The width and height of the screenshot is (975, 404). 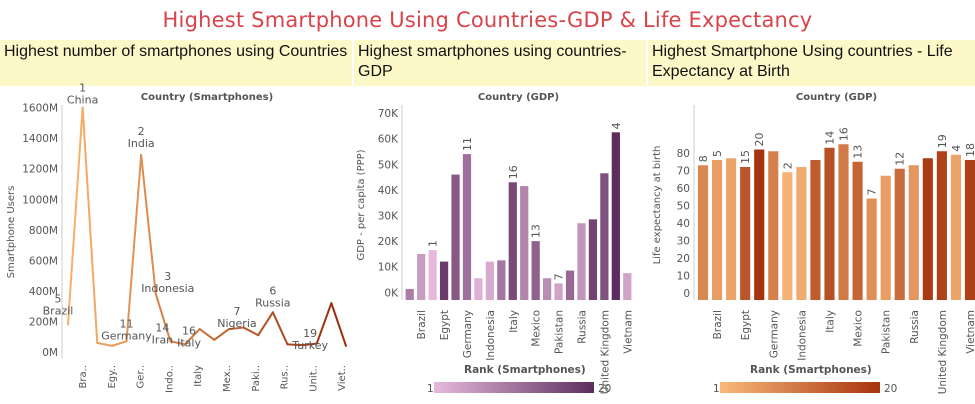 I want to click on chart3-bar-japan, so click(x=843, y=222).